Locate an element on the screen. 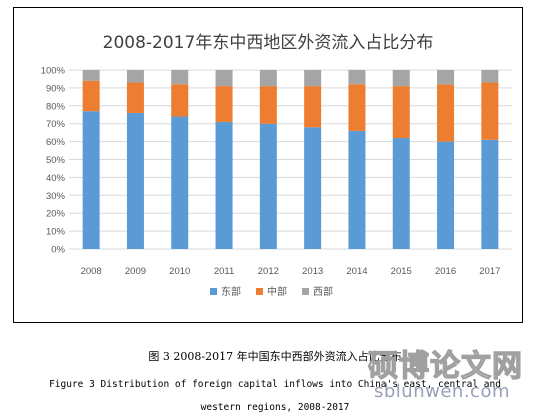 This screenshot has width=550, height=419. x-tick-label: 2010 is located at coordinates (179, 271).